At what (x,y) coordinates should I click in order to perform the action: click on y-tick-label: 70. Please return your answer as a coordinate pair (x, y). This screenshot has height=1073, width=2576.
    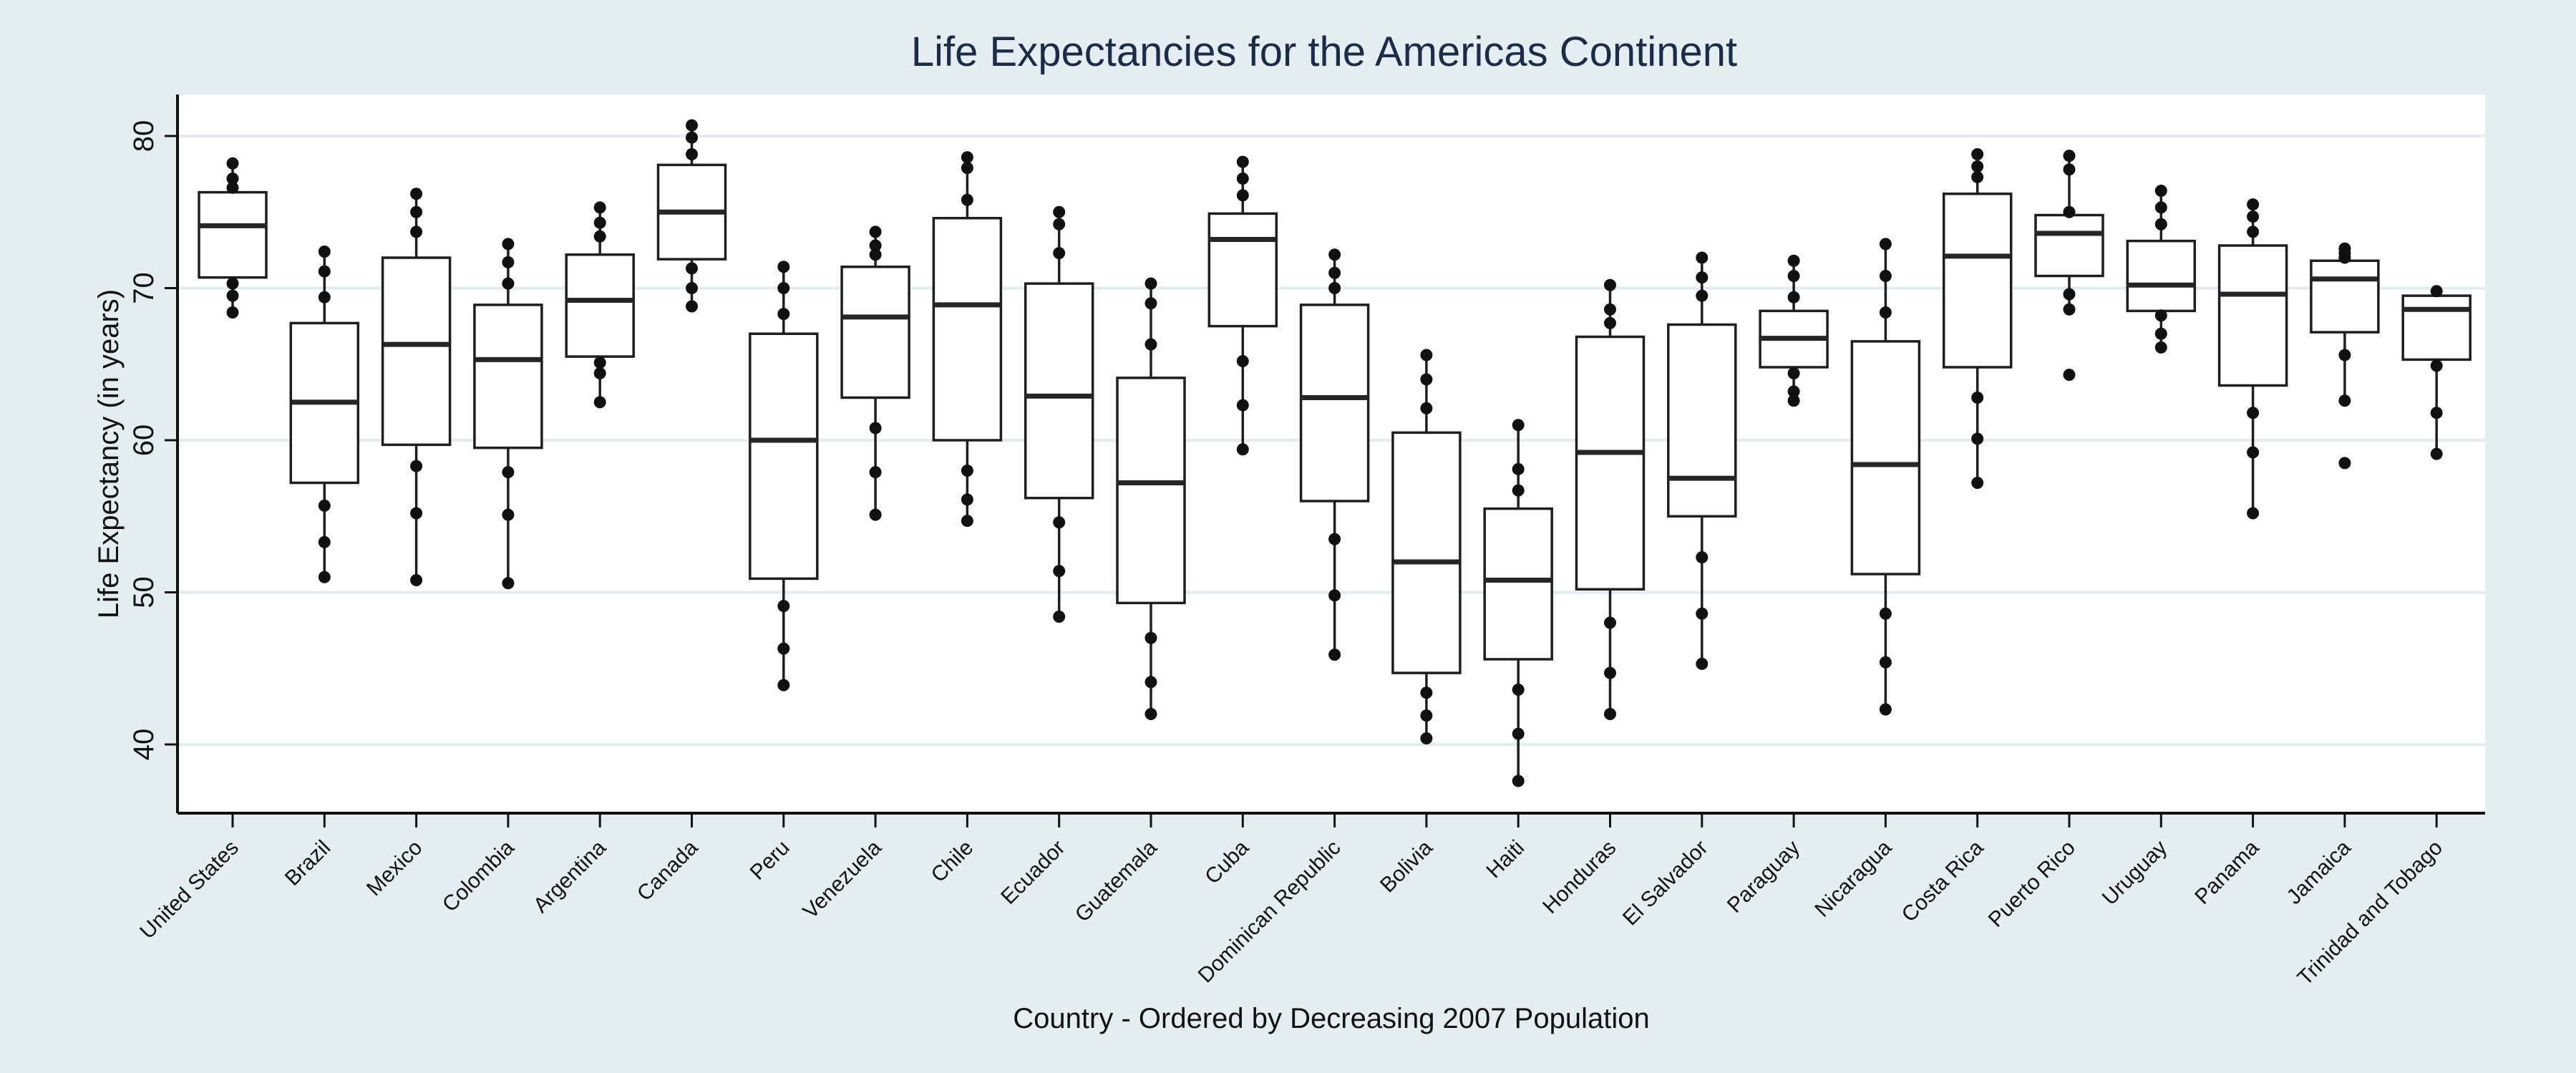
    Looking at the image, I should click on (144, 288).